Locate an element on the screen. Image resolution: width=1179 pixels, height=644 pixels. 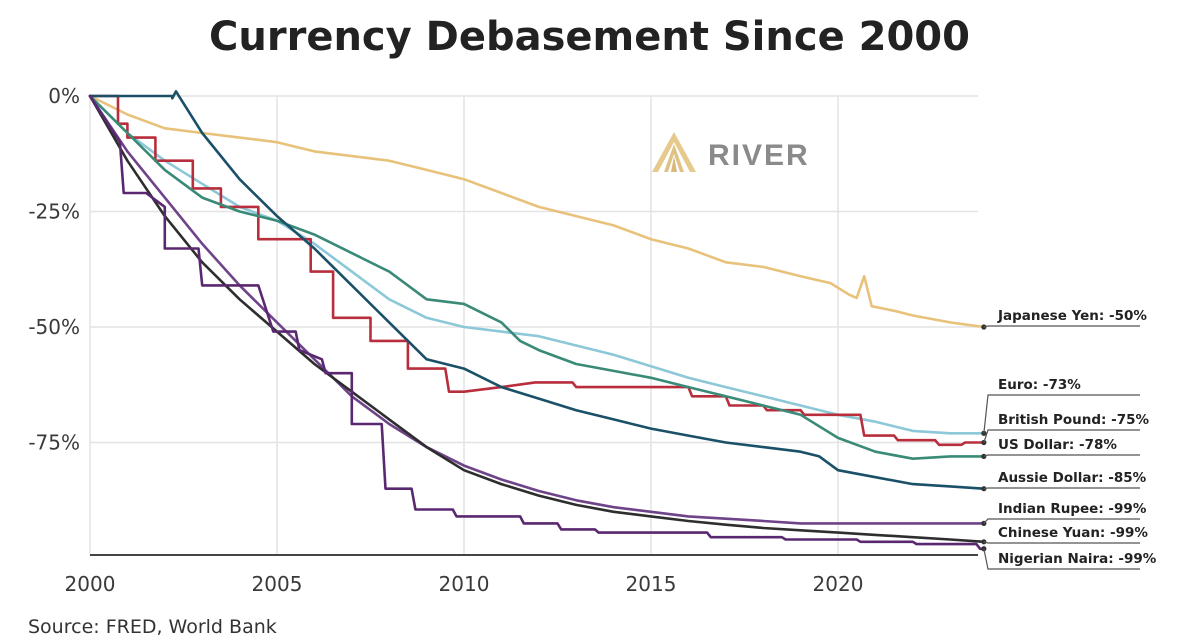
chart-title: Currency Debasement Since 2000 is located at coordinates (589, 37).